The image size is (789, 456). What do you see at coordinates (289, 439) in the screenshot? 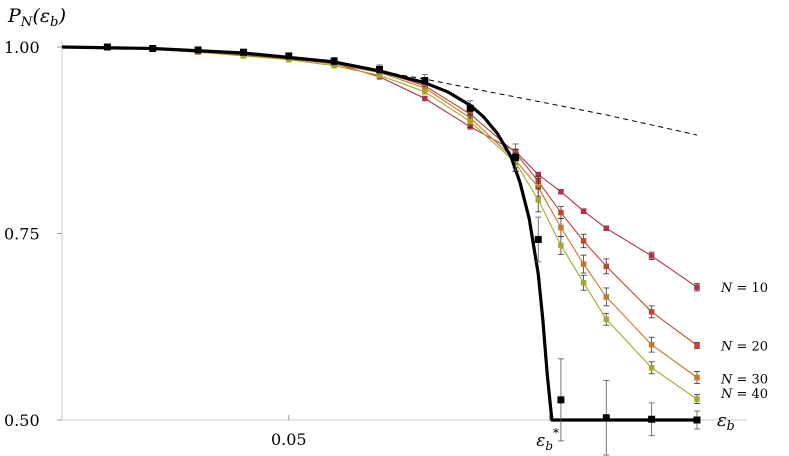
I see `x-tick-label: 0.05` at bounding box center [289, 439].